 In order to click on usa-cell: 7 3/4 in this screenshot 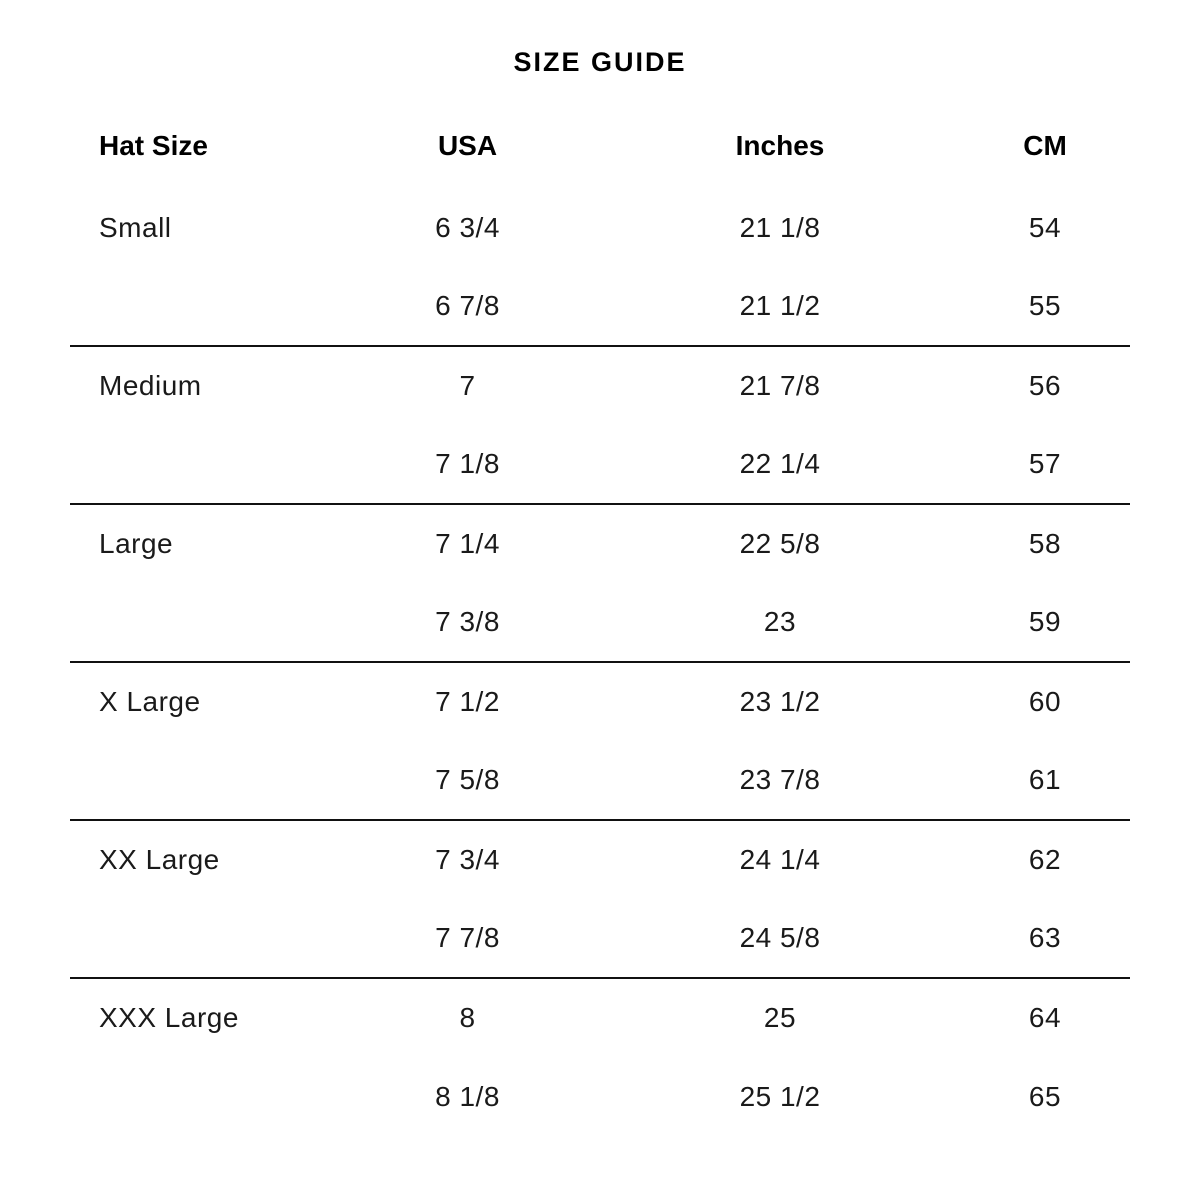, I will do `click(467, 859)`.